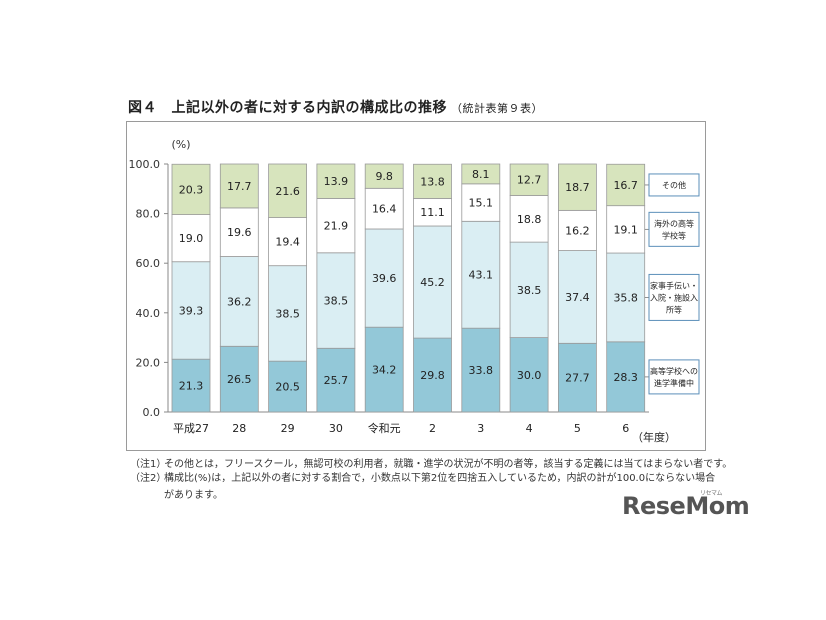  What do you see at coordinates (674, 223) in the screenshot?
I see `legend-label: 海外の高等` at bounding box center [674, 223].